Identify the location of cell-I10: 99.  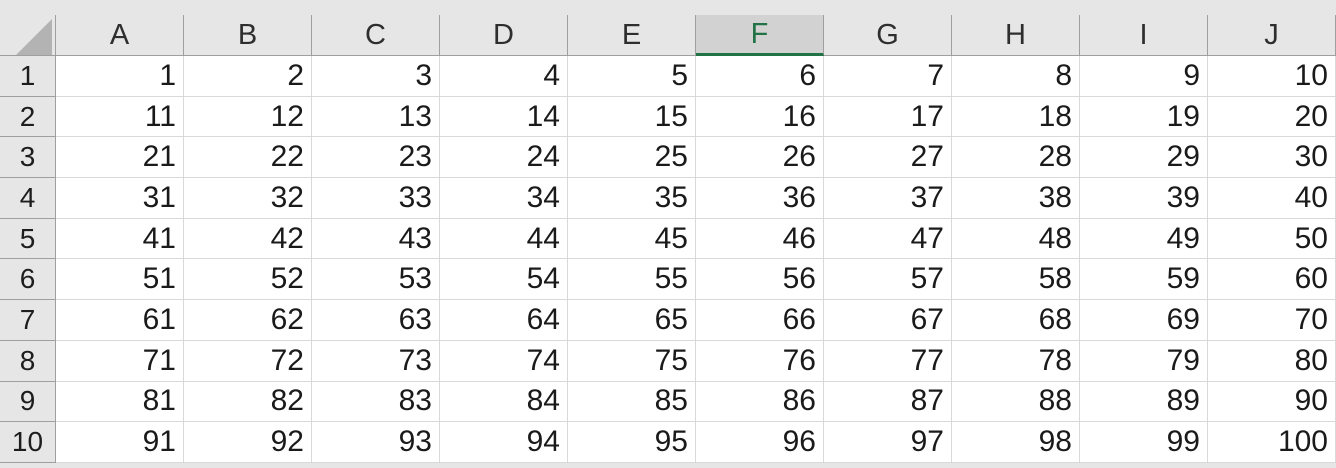
(1144, 442).